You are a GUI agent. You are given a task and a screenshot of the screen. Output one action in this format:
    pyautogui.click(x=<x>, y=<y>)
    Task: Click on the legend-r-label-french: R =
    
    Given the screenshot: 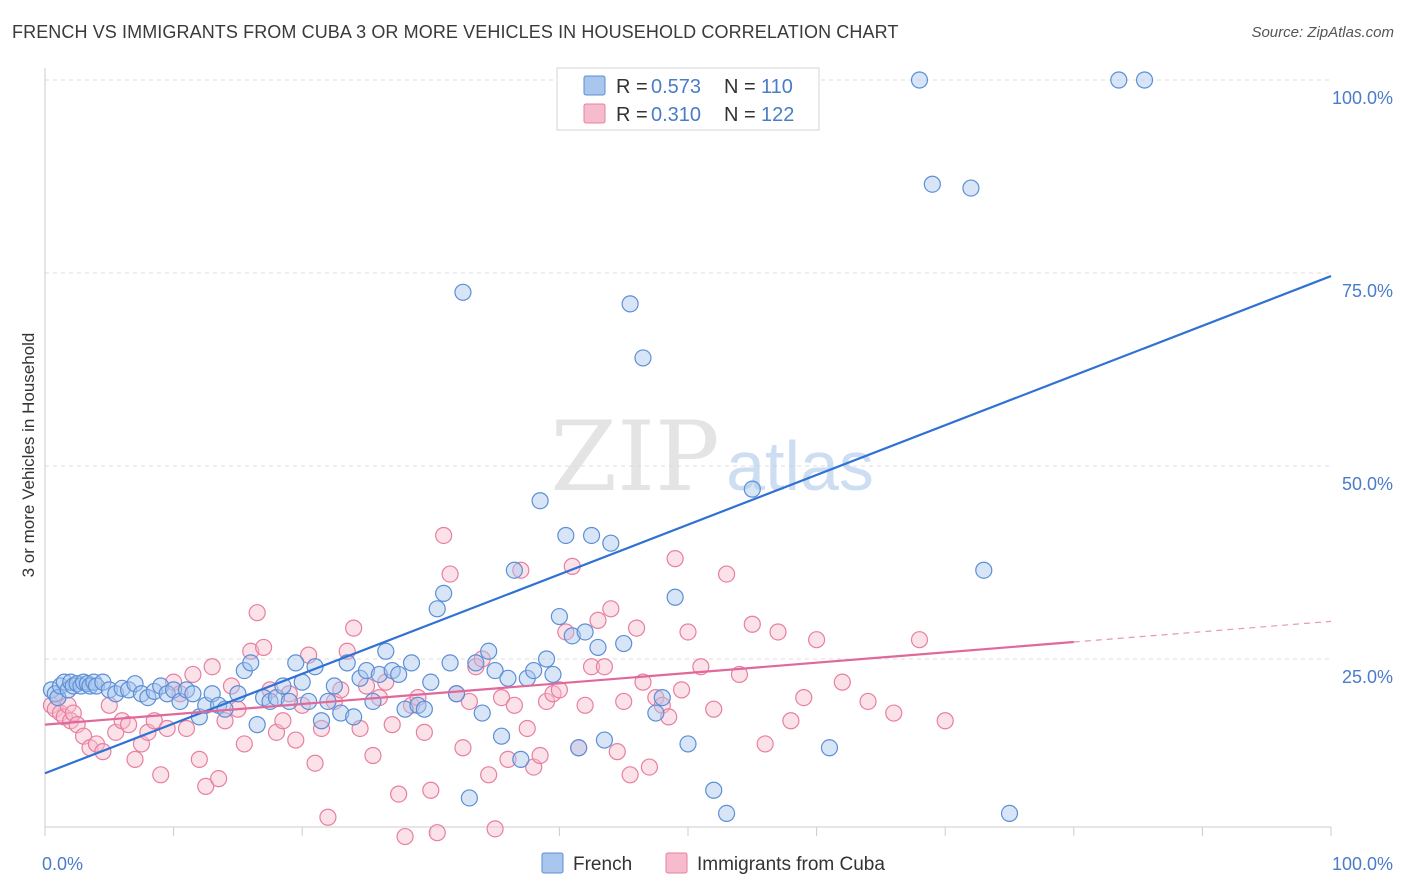 What is the action you would take?
    pyautogui.click(x=632, y=87)
    